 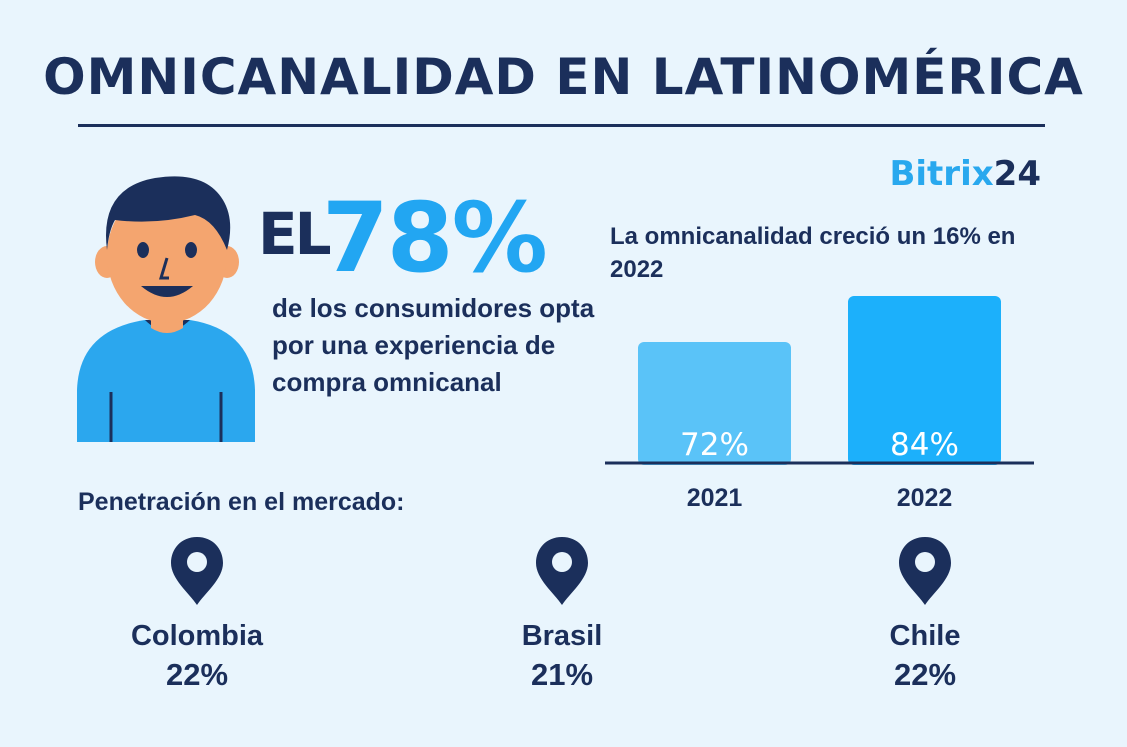 I want to click on brand-part1: Bitrix, so click(x=941, y=174).